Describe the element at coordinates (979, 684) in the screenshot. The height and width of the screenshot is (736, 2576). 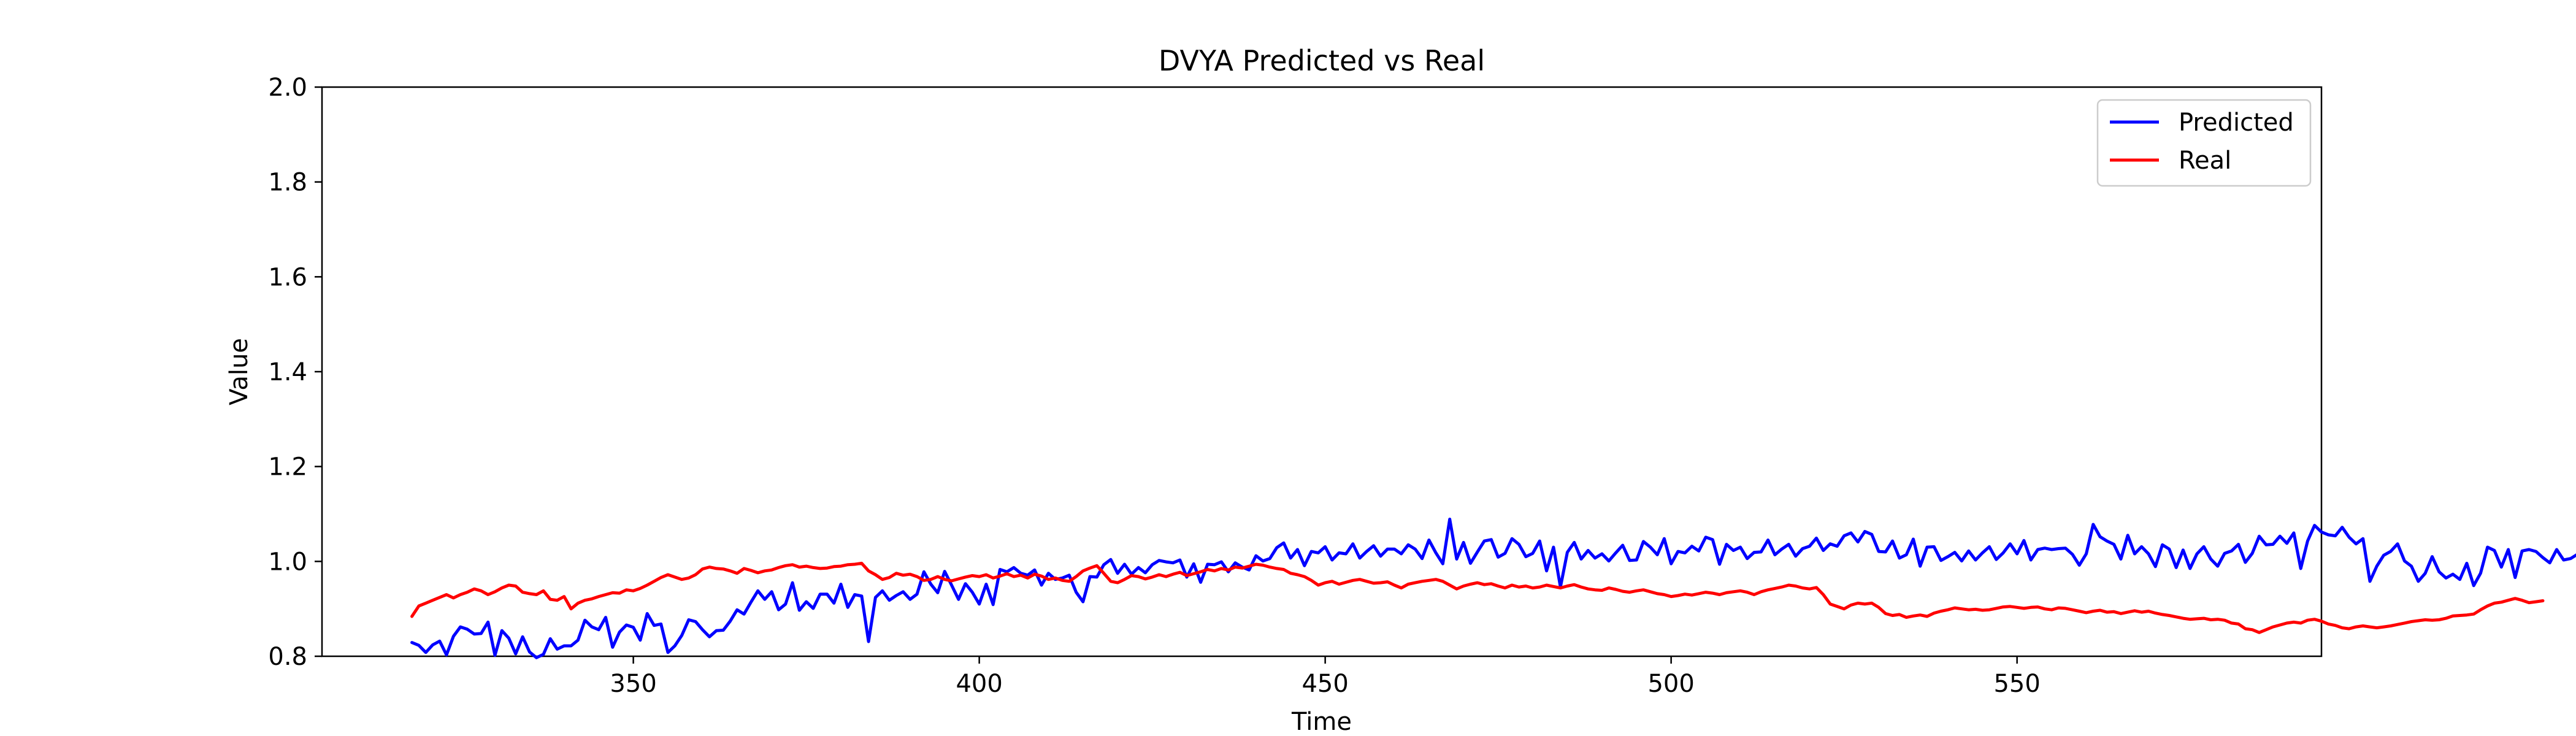
I see `x-tick-label: 400` at that location.